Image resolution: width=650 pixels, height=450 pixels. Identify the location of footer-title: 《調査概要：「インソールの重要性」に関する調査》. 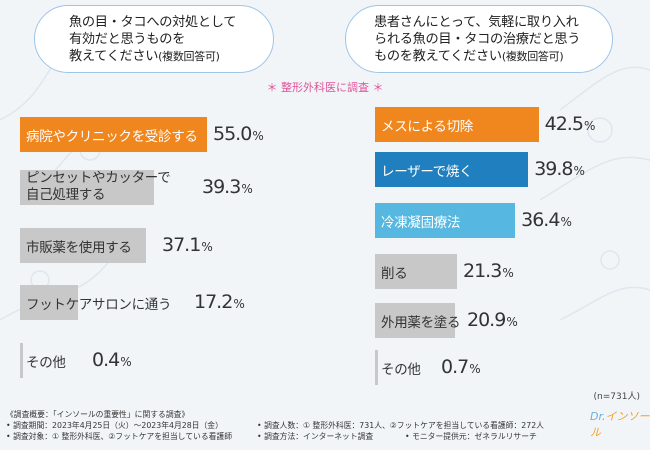
(98, 414).